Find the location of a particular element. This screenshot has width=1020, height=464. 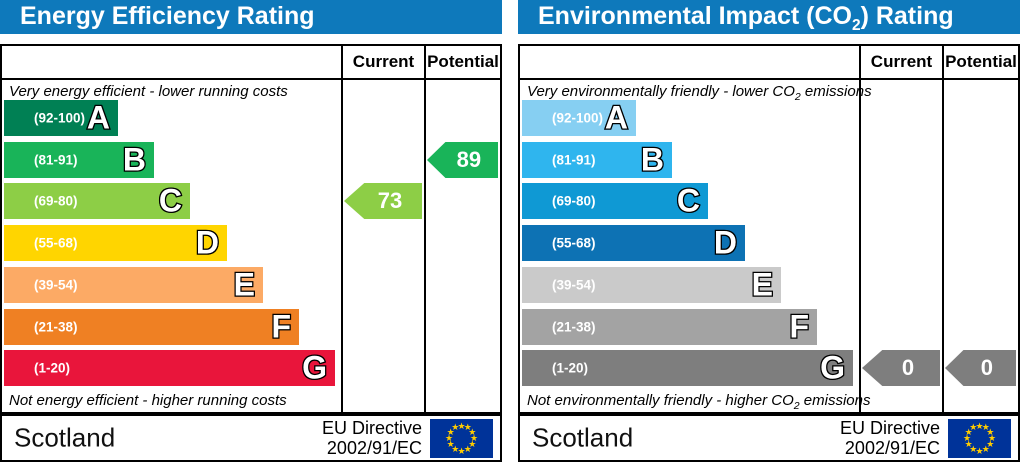

title-text: Energy Efficiency Rating is located at coordinates (167, 16).